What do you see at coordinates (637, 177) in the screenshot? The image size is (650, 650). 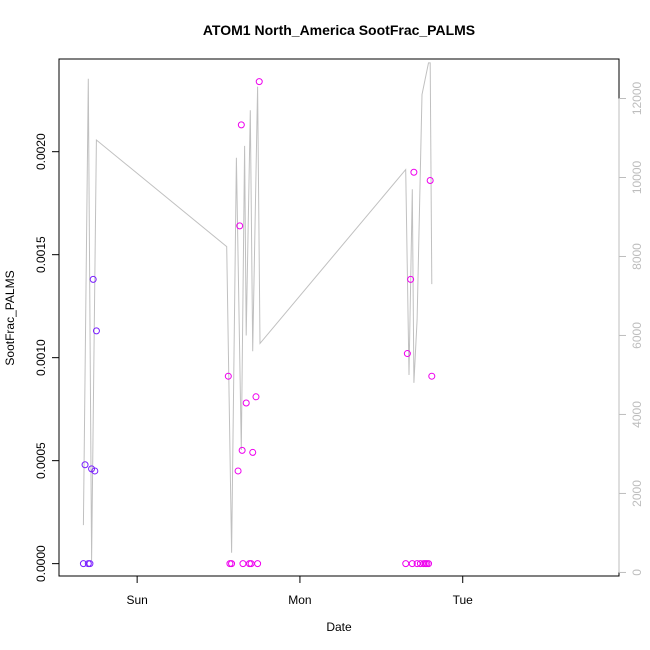 I see `y2-tick-label: 10000` at bounding box center [637, 177].